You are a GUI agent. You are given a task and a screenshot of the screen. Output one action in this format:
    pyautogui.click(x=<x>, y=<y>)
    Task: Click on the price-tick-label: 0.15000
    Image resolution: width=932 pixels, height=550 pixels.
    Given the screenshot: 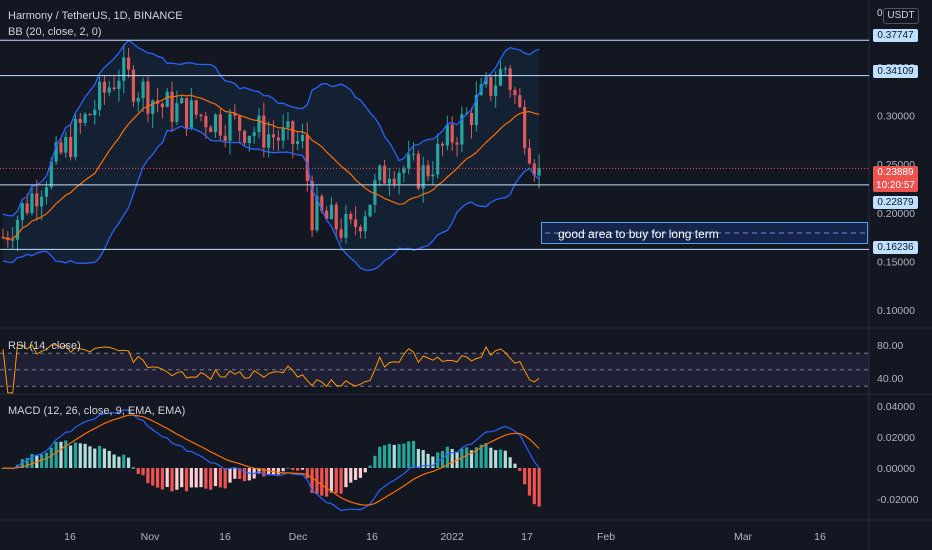 What is the action you would take?
    pyautogui.click(x=896, y=262)
    